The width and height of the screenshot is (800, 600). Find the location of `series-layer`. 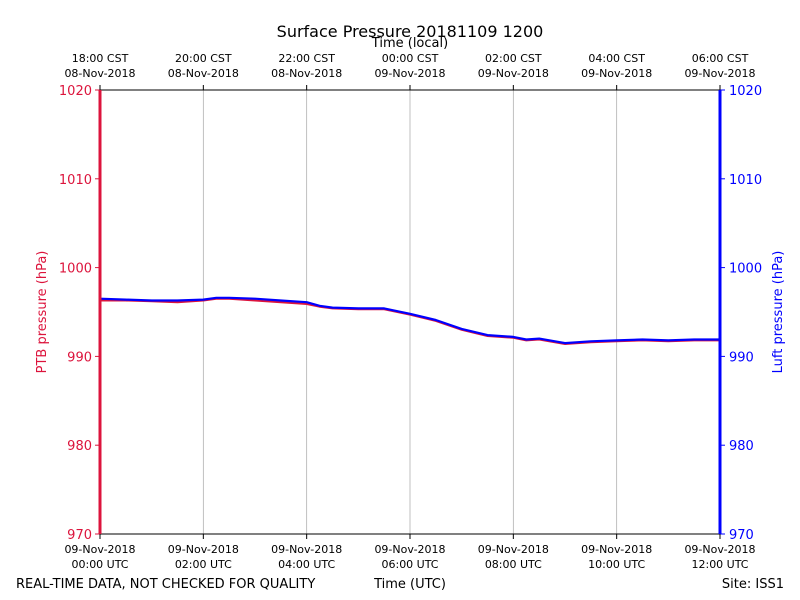

series-layer is located at coordinates (409, 320).